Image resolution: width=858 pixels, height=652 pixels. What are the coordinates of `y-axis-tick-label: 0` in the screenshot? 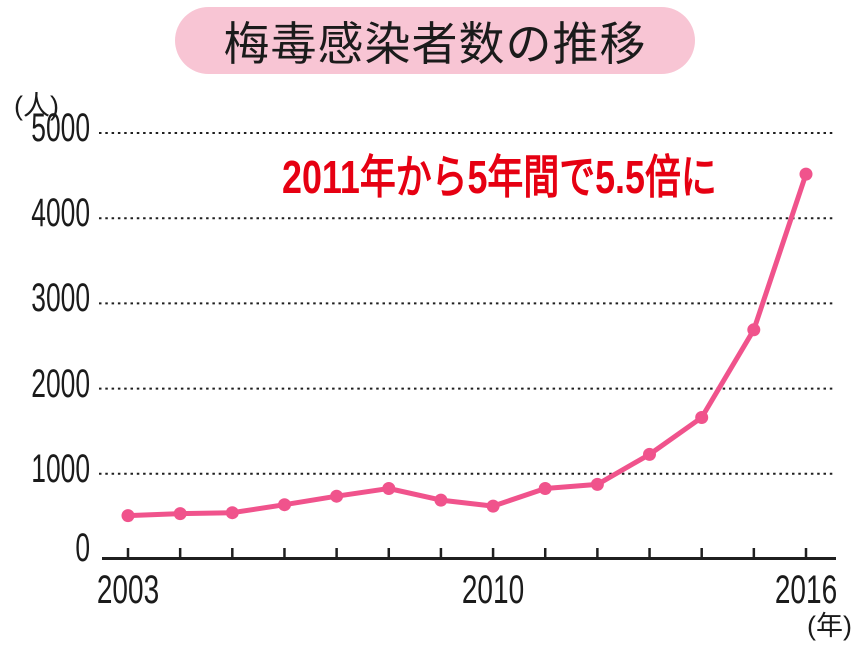 It's located at (82, 548).